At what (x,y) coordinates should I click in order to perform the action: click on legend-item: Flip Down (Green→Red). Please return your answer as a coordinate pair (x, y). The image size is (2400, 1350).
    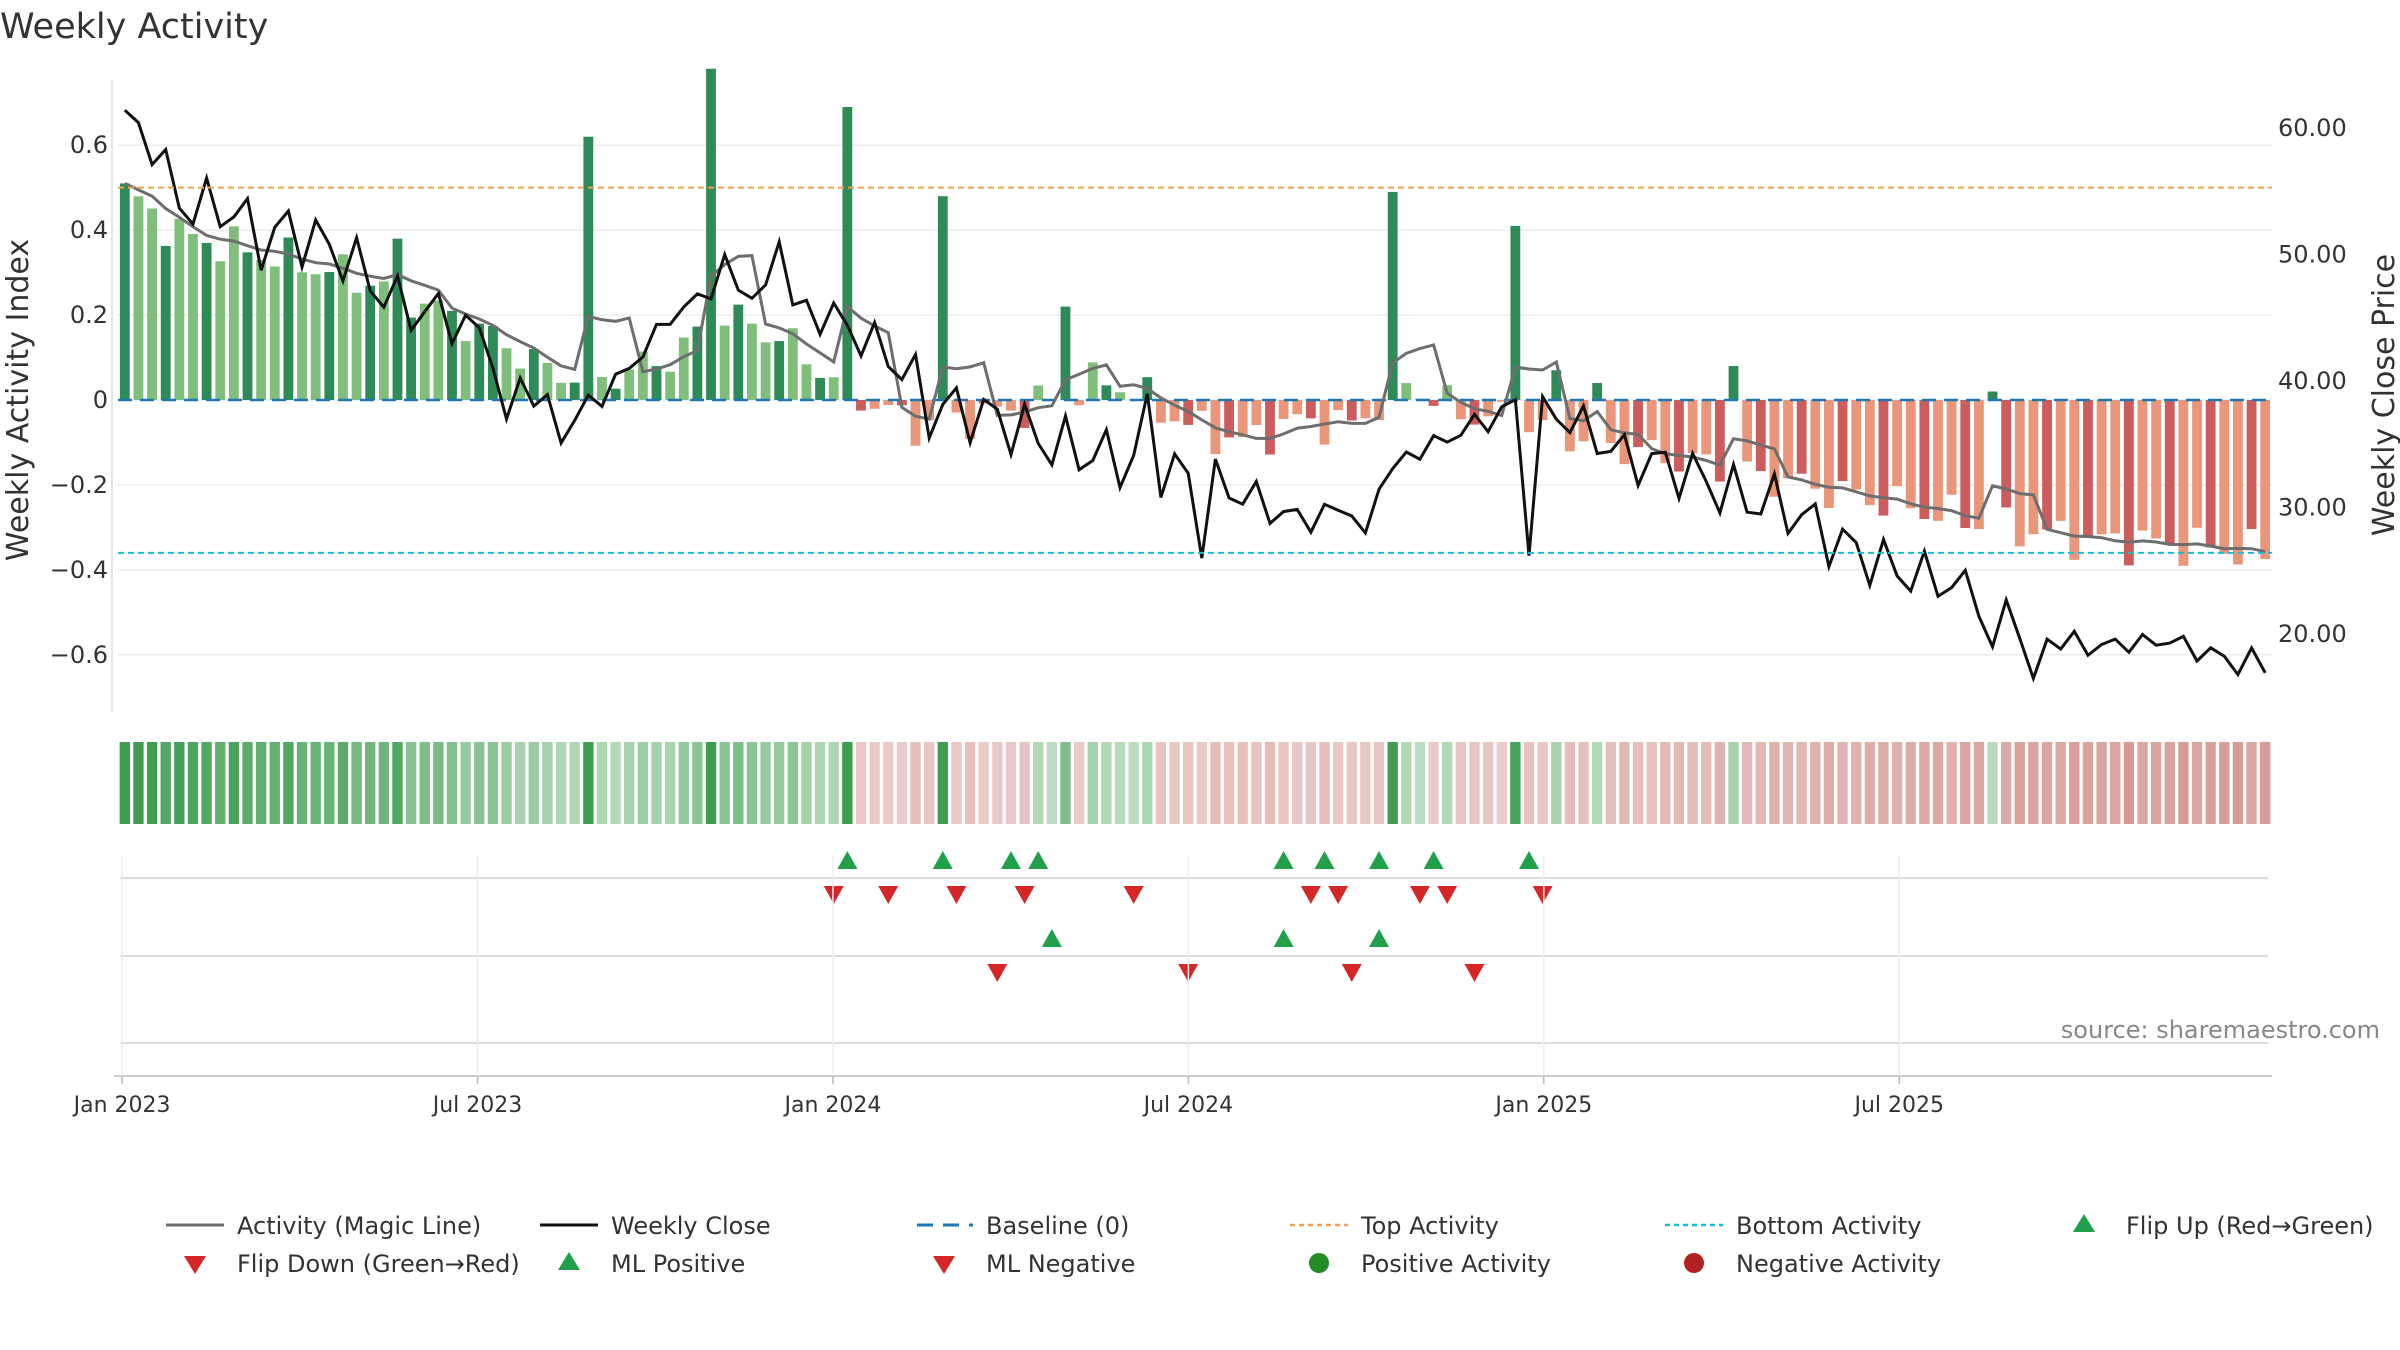
    Looking at the image, I should click on (352, 1264).